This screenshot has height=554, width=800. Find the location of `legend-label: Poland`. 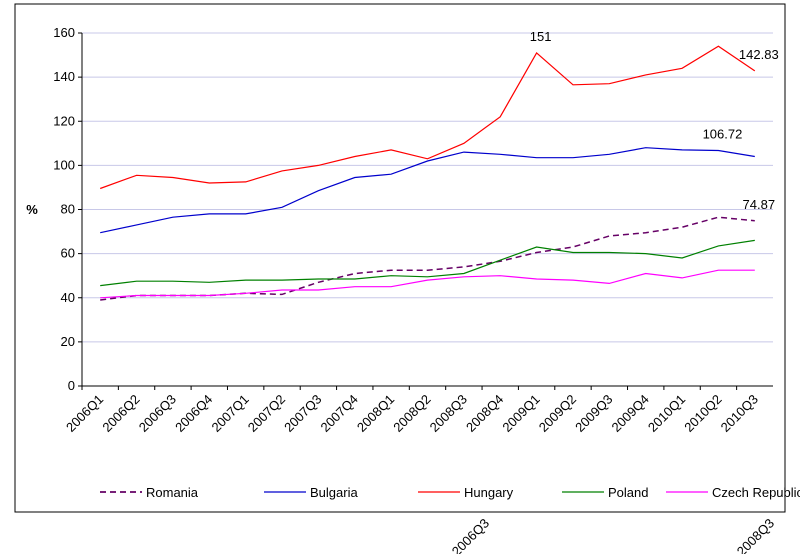

legend-label: Poland is located at coordinates (628, 492).